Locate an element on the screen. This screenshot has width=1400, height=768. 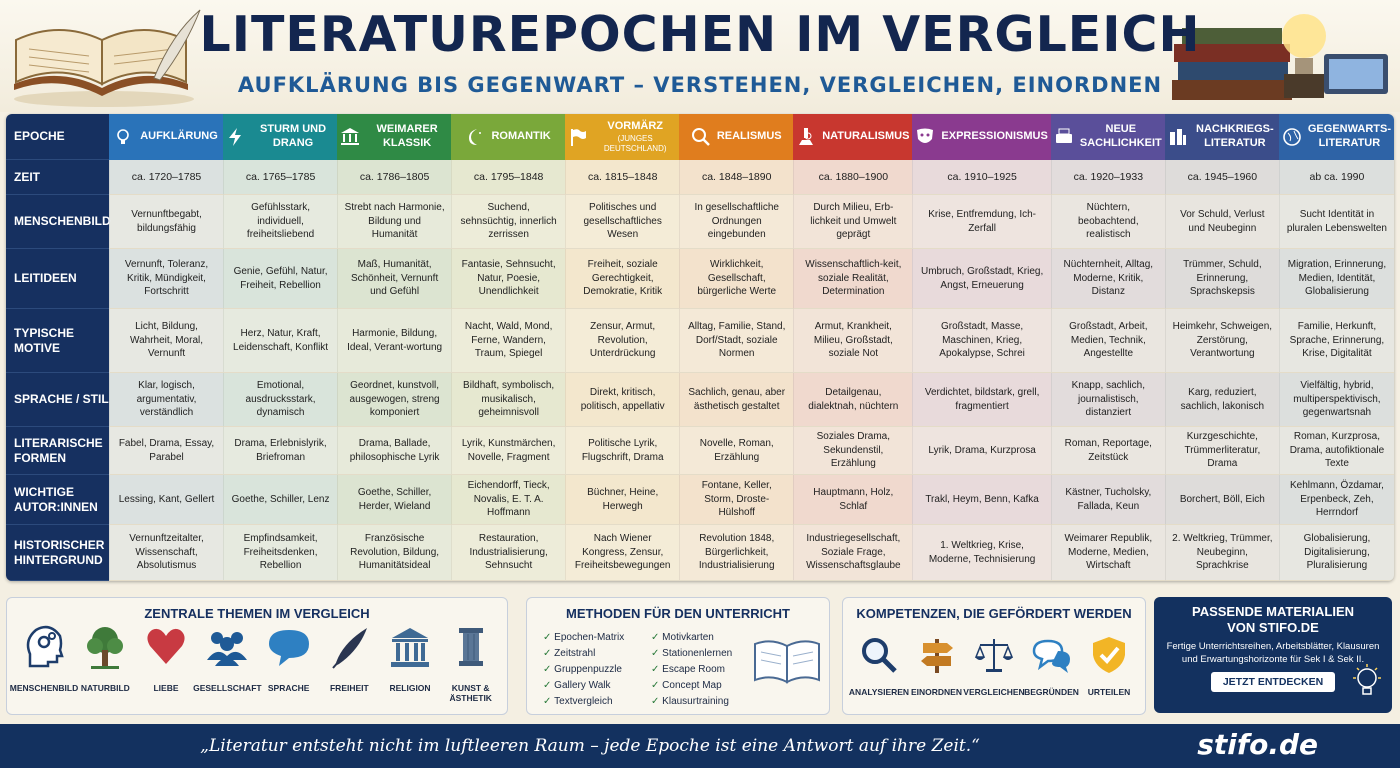
epoch-name: Sturm und Drang is located at coordinates (293, 137).